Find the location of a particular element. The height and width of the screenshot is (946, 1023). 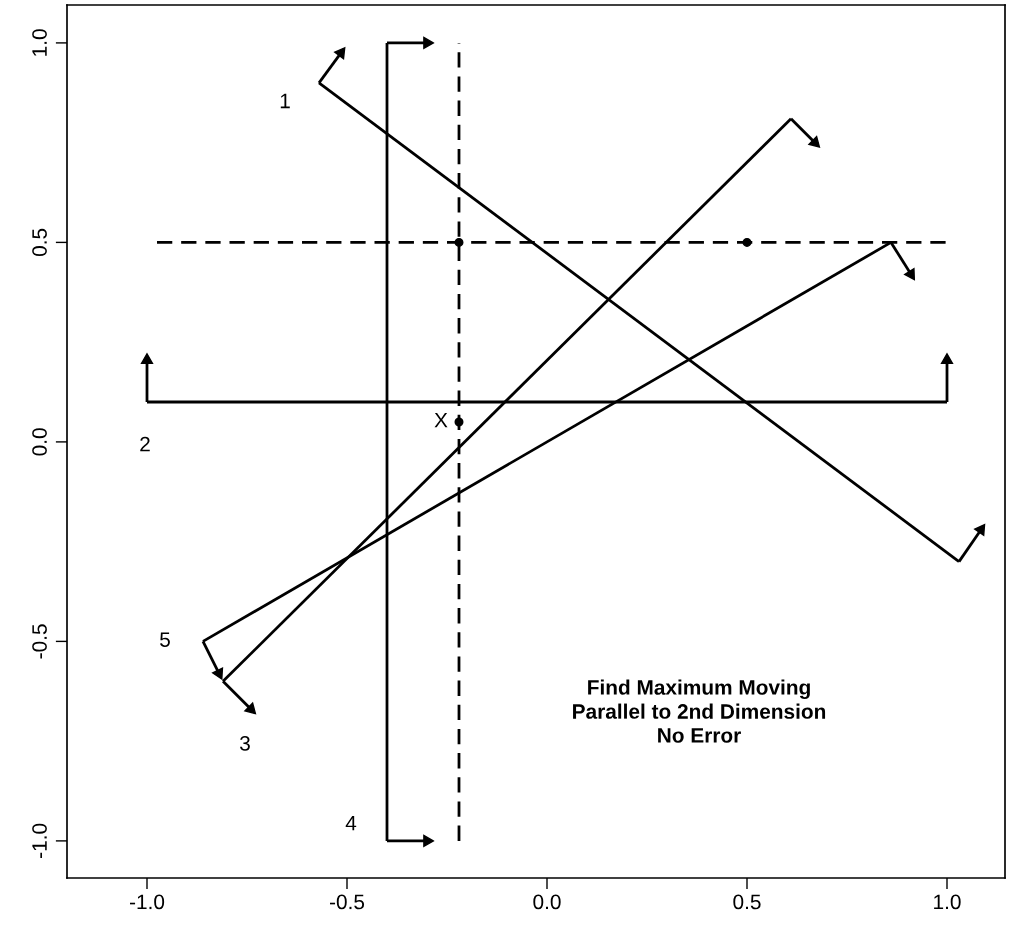

annotation: 1 is located at coordinates (285, 101).